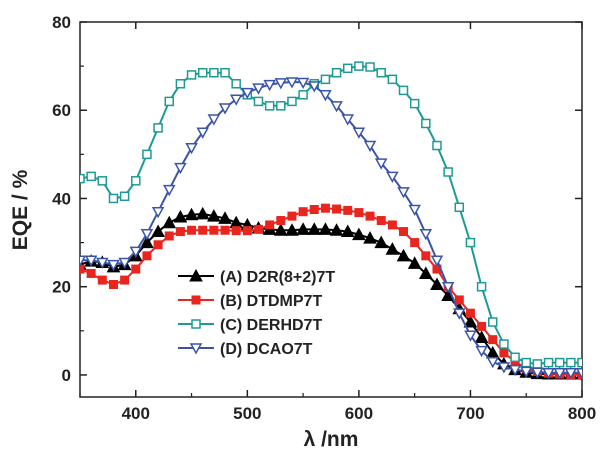 The width and height of the screenshot is (601, 455). I want to click on legend-label: (D) DCAO7T, so click(266, 349).